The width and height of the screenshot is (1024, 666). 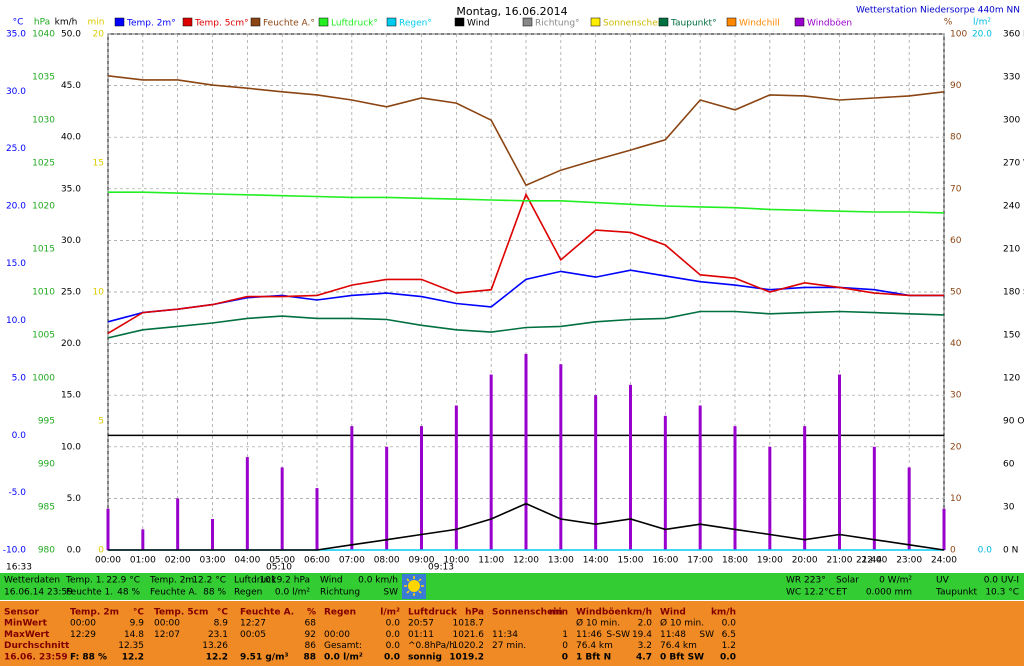 I want to click on status-text: WC 12.2°C, so click(x=810, y=593).